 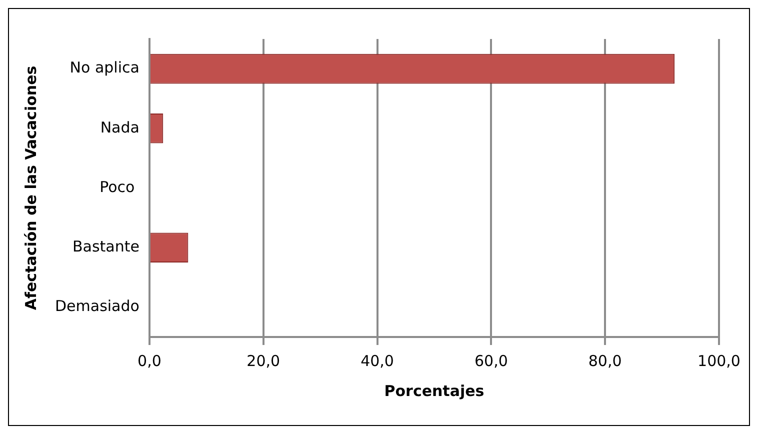 What do you see at coordinates (120, 187) in the screenshot?
I see `y-tick-label: Poco` at bounding box center [120, 187].